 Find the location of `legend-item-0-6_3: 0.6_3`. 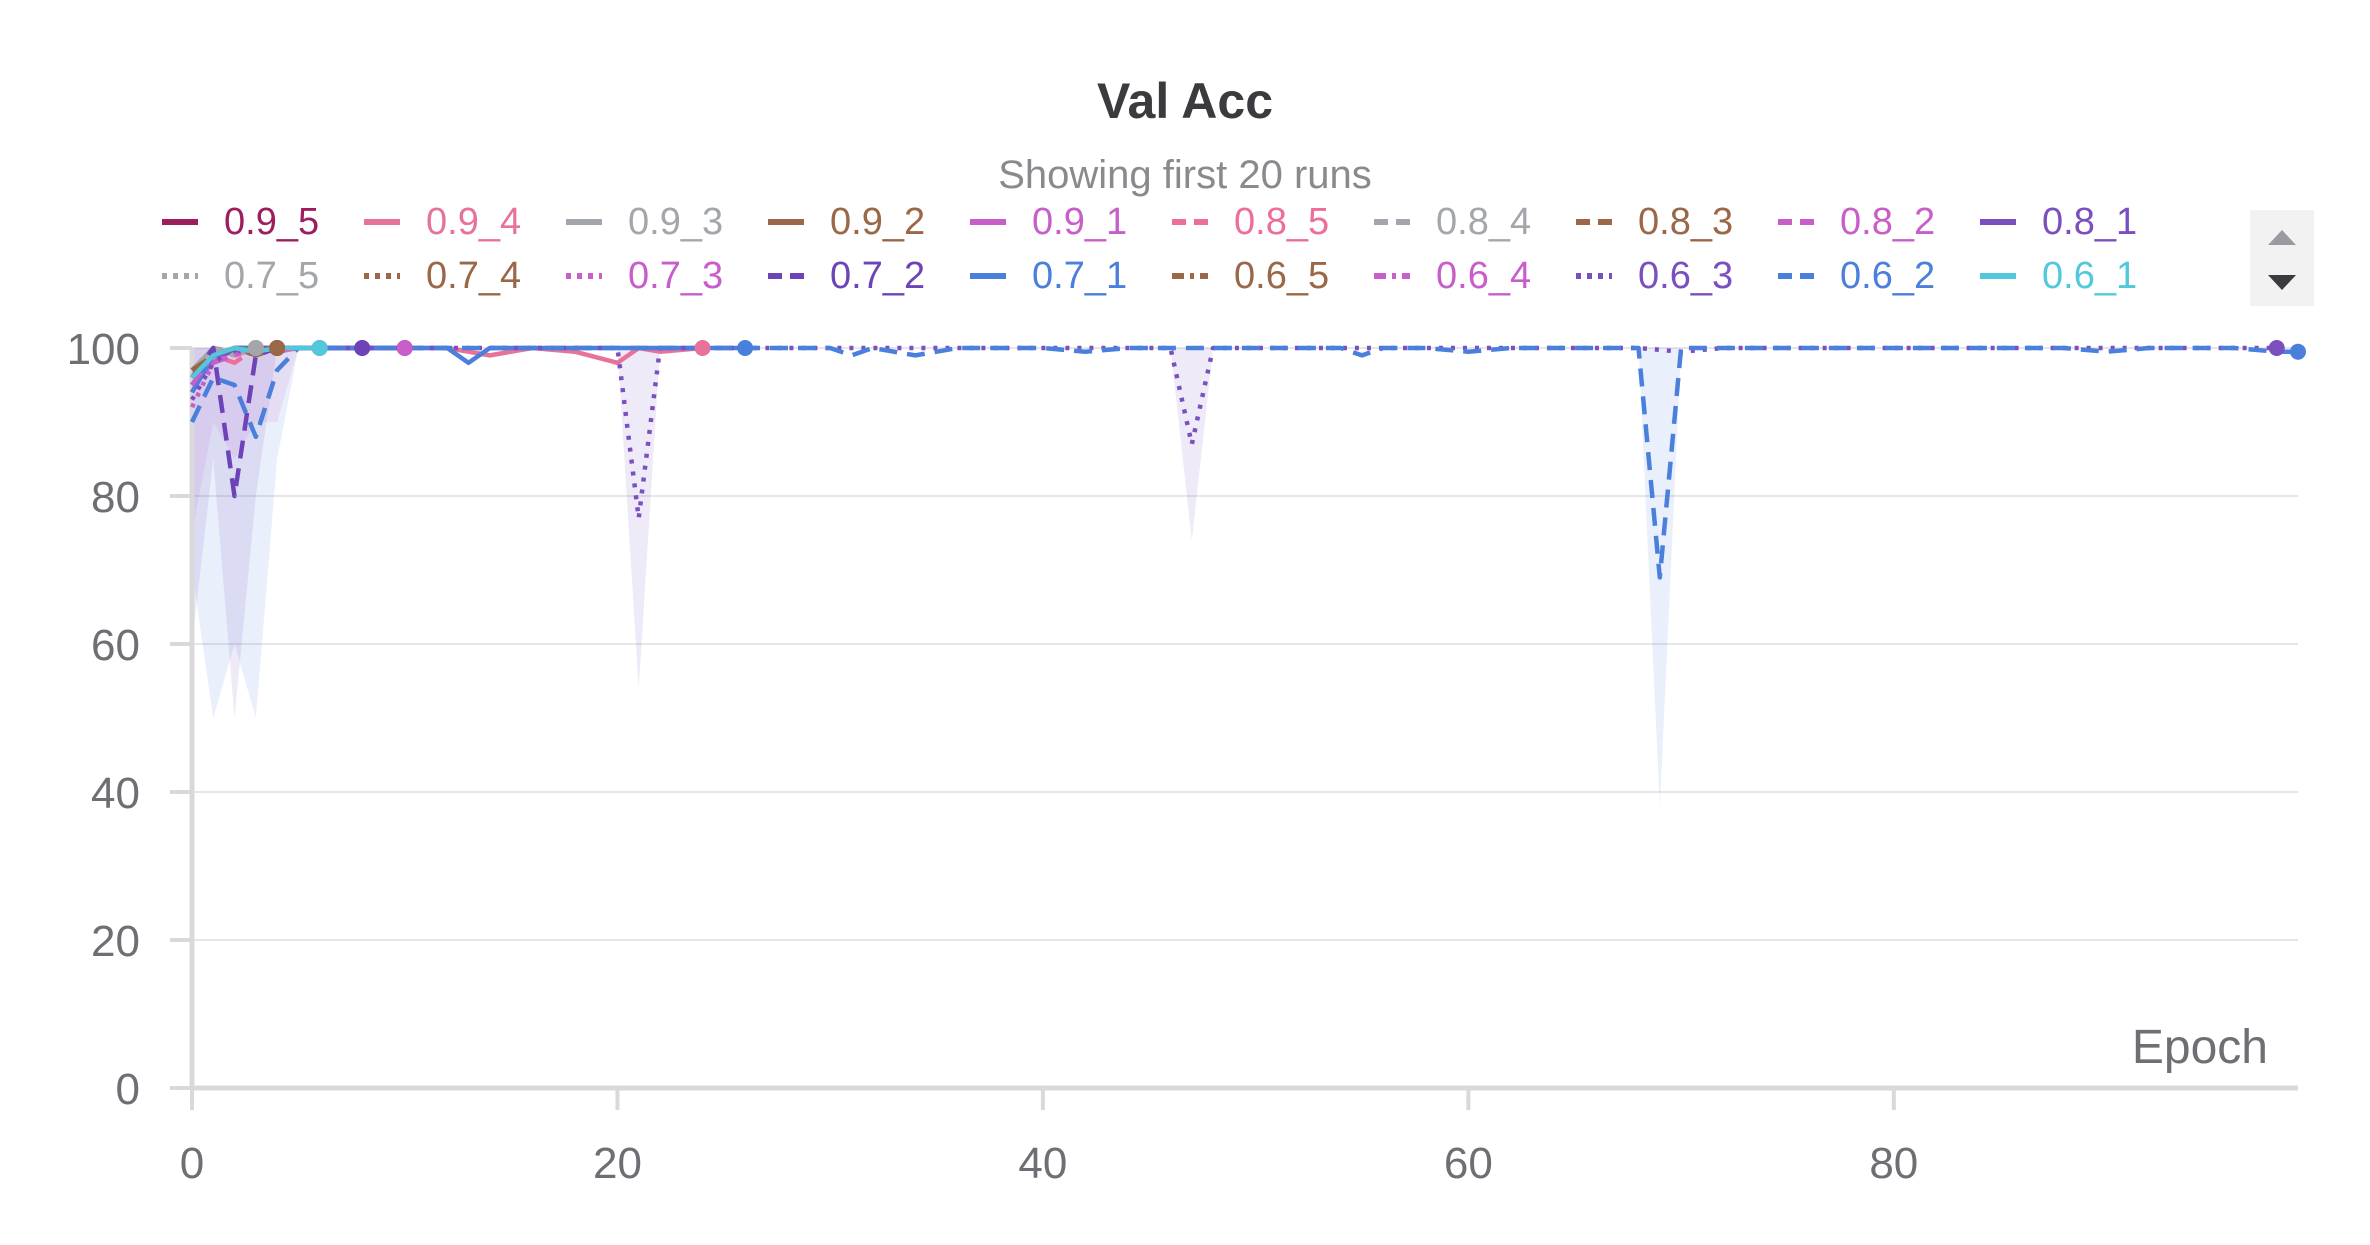

legend-item-0-6_3: 0.6_3 is located at coordinates (1654, 276).